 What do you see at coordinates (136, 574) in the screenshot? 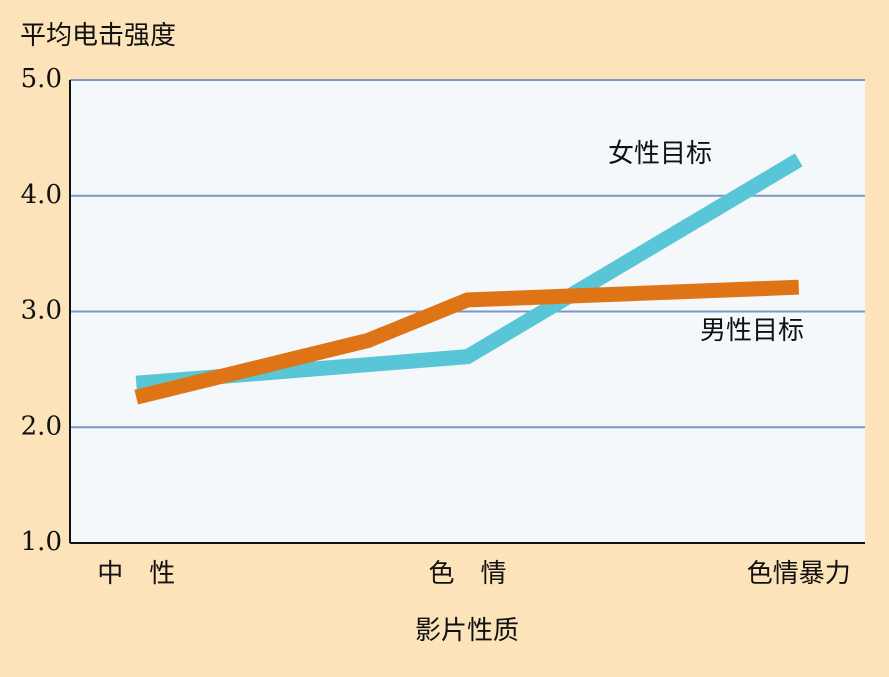
I see `x-tick-label: 中 性` at bounding box center [136, 574].